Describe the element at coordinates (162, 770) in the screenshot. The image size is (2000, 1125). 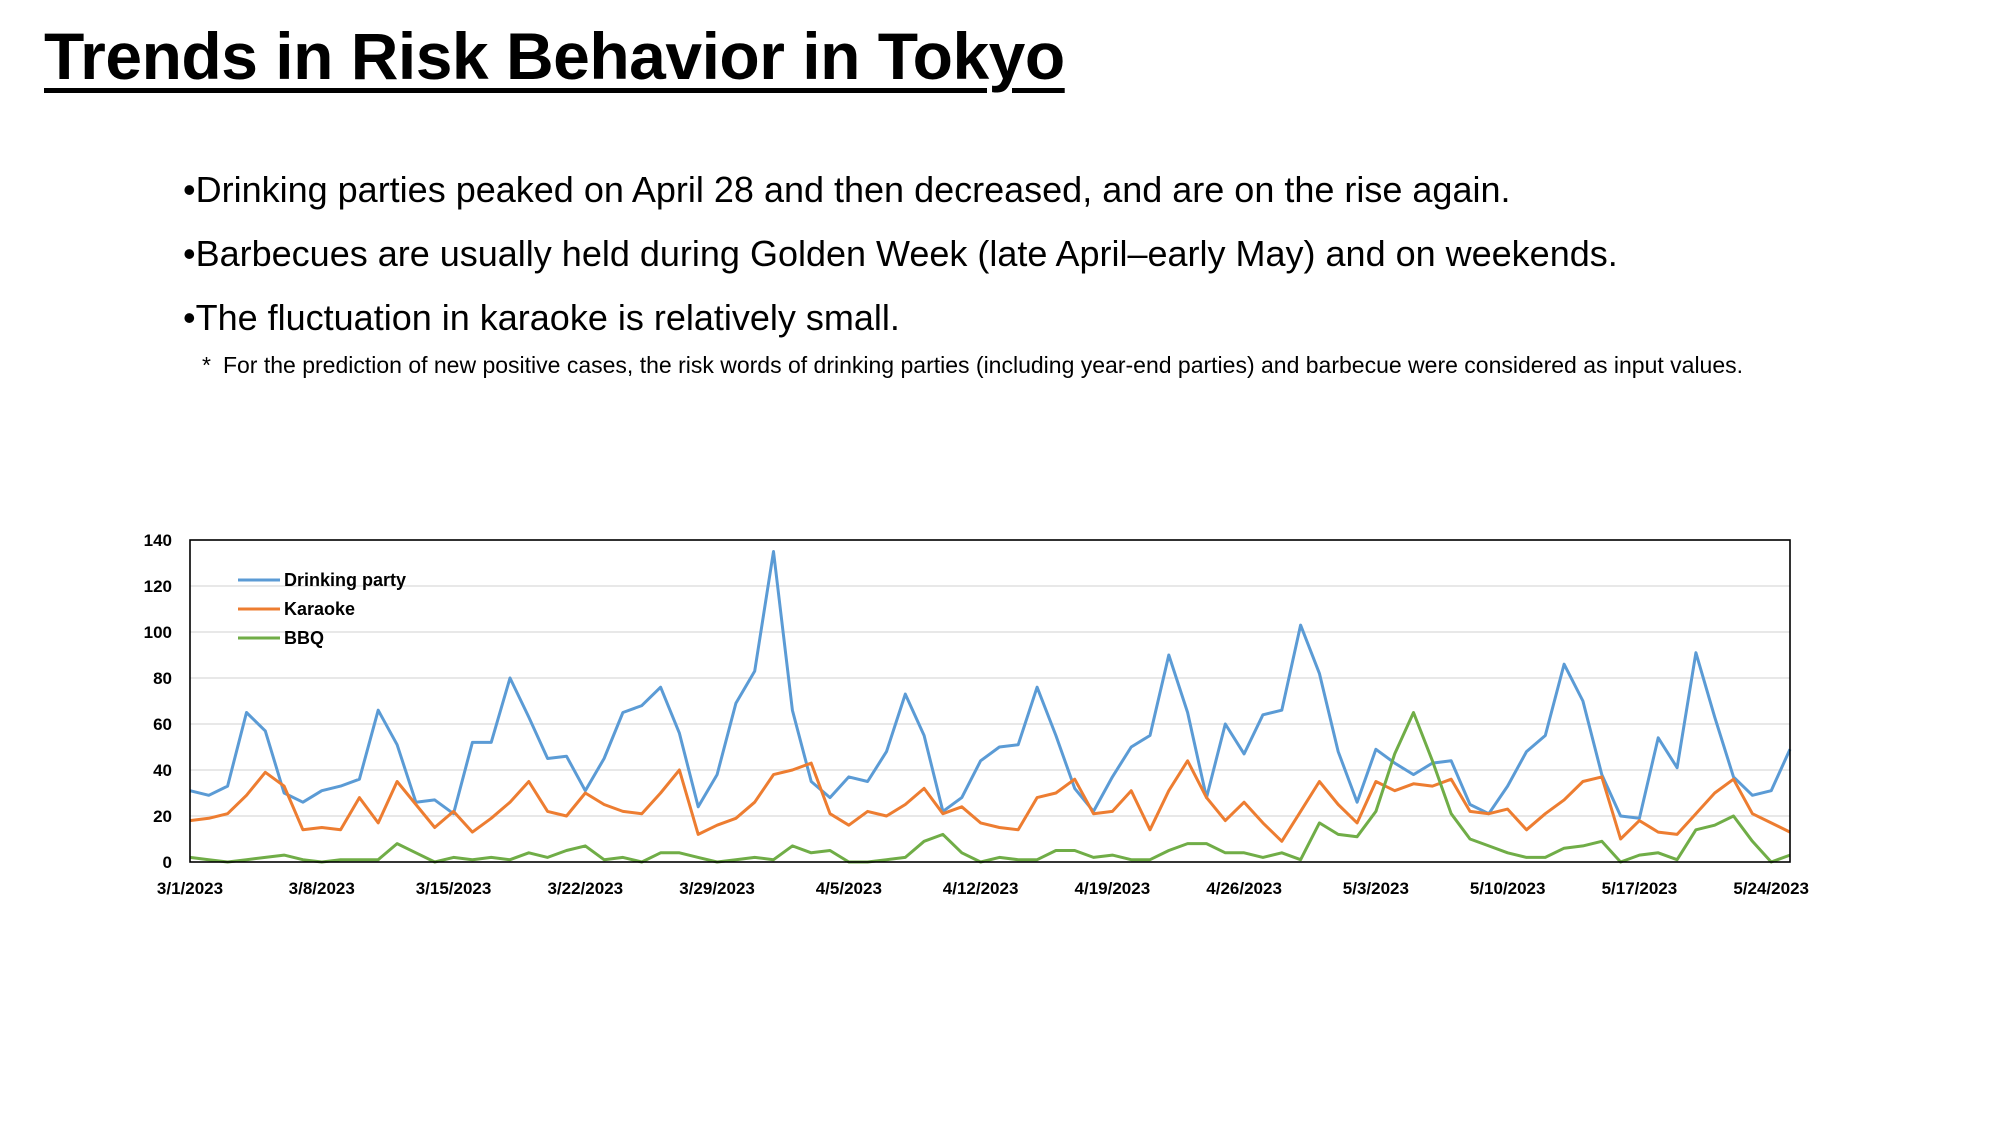
I see `y-tick-label: 40` at that location.